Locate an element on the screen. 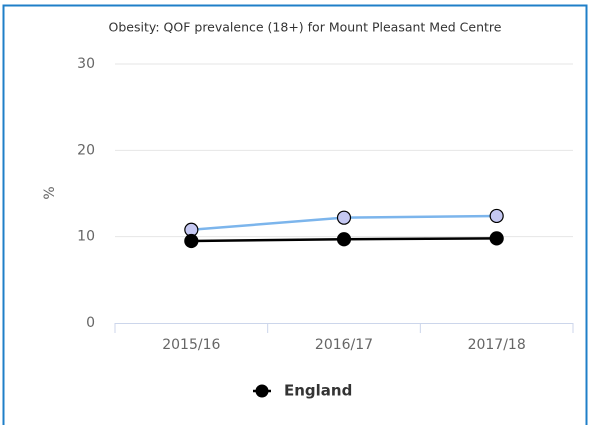  y-tick-label: 30 is located at coordinates (86, 64).